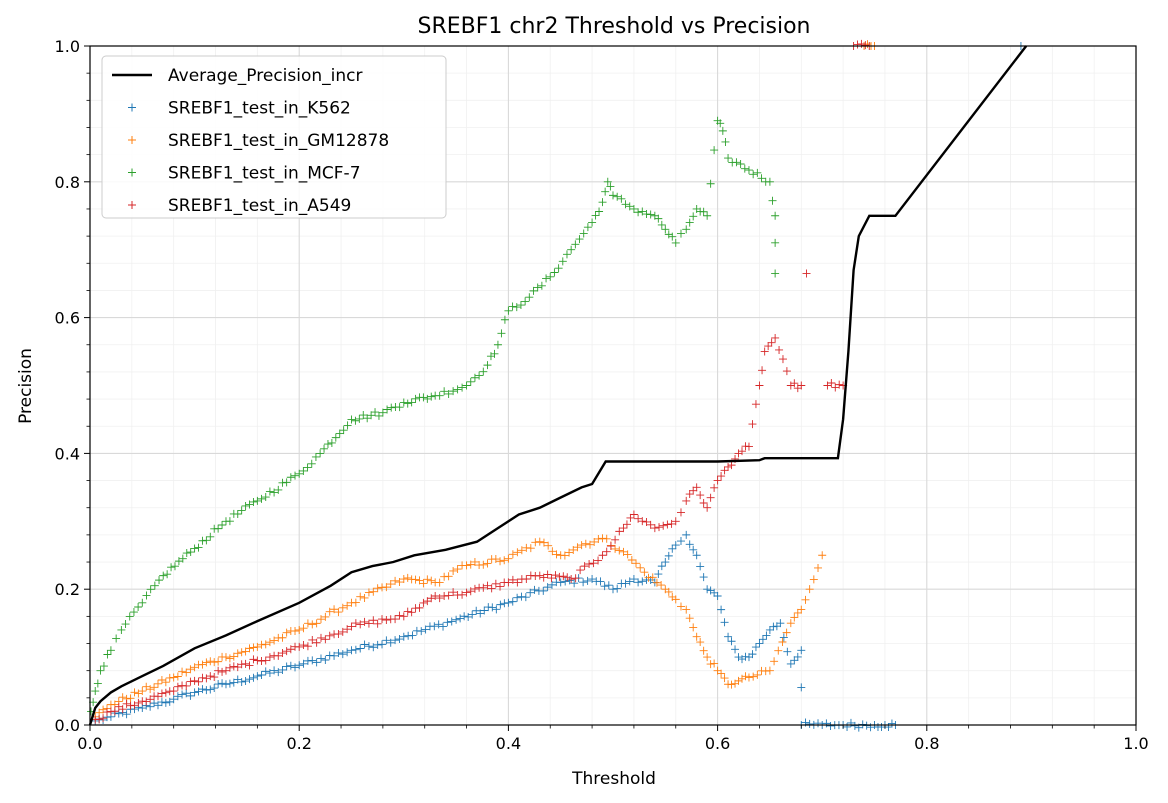  What do you see at coordinates (298, 743) in the screenshot?
I see `x-tick-label: 0.2` at bounding box center [298, 743].